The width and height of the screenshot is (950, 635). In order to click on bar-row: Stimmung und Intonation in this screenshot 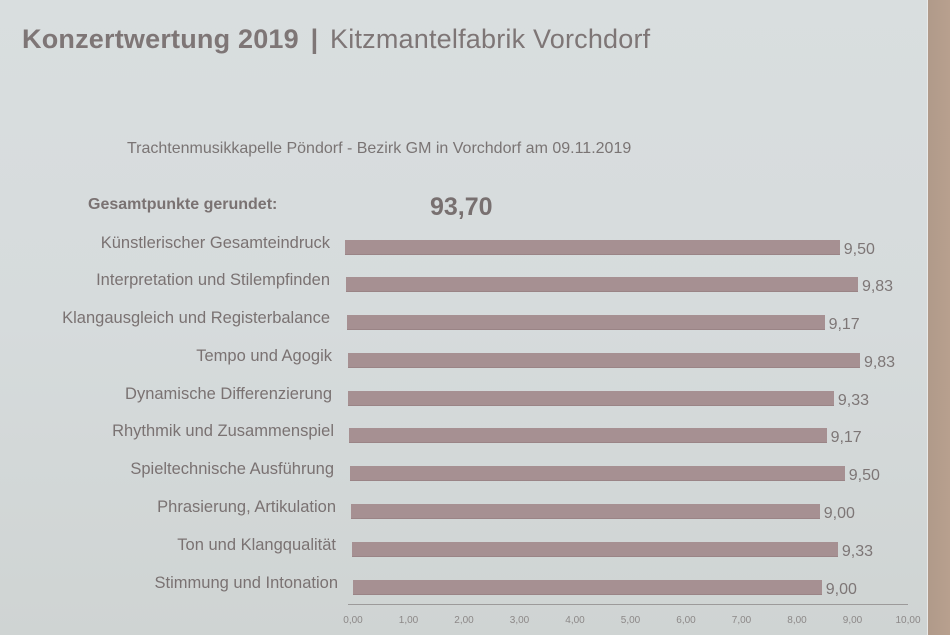, I will do `click(169, 584)`.